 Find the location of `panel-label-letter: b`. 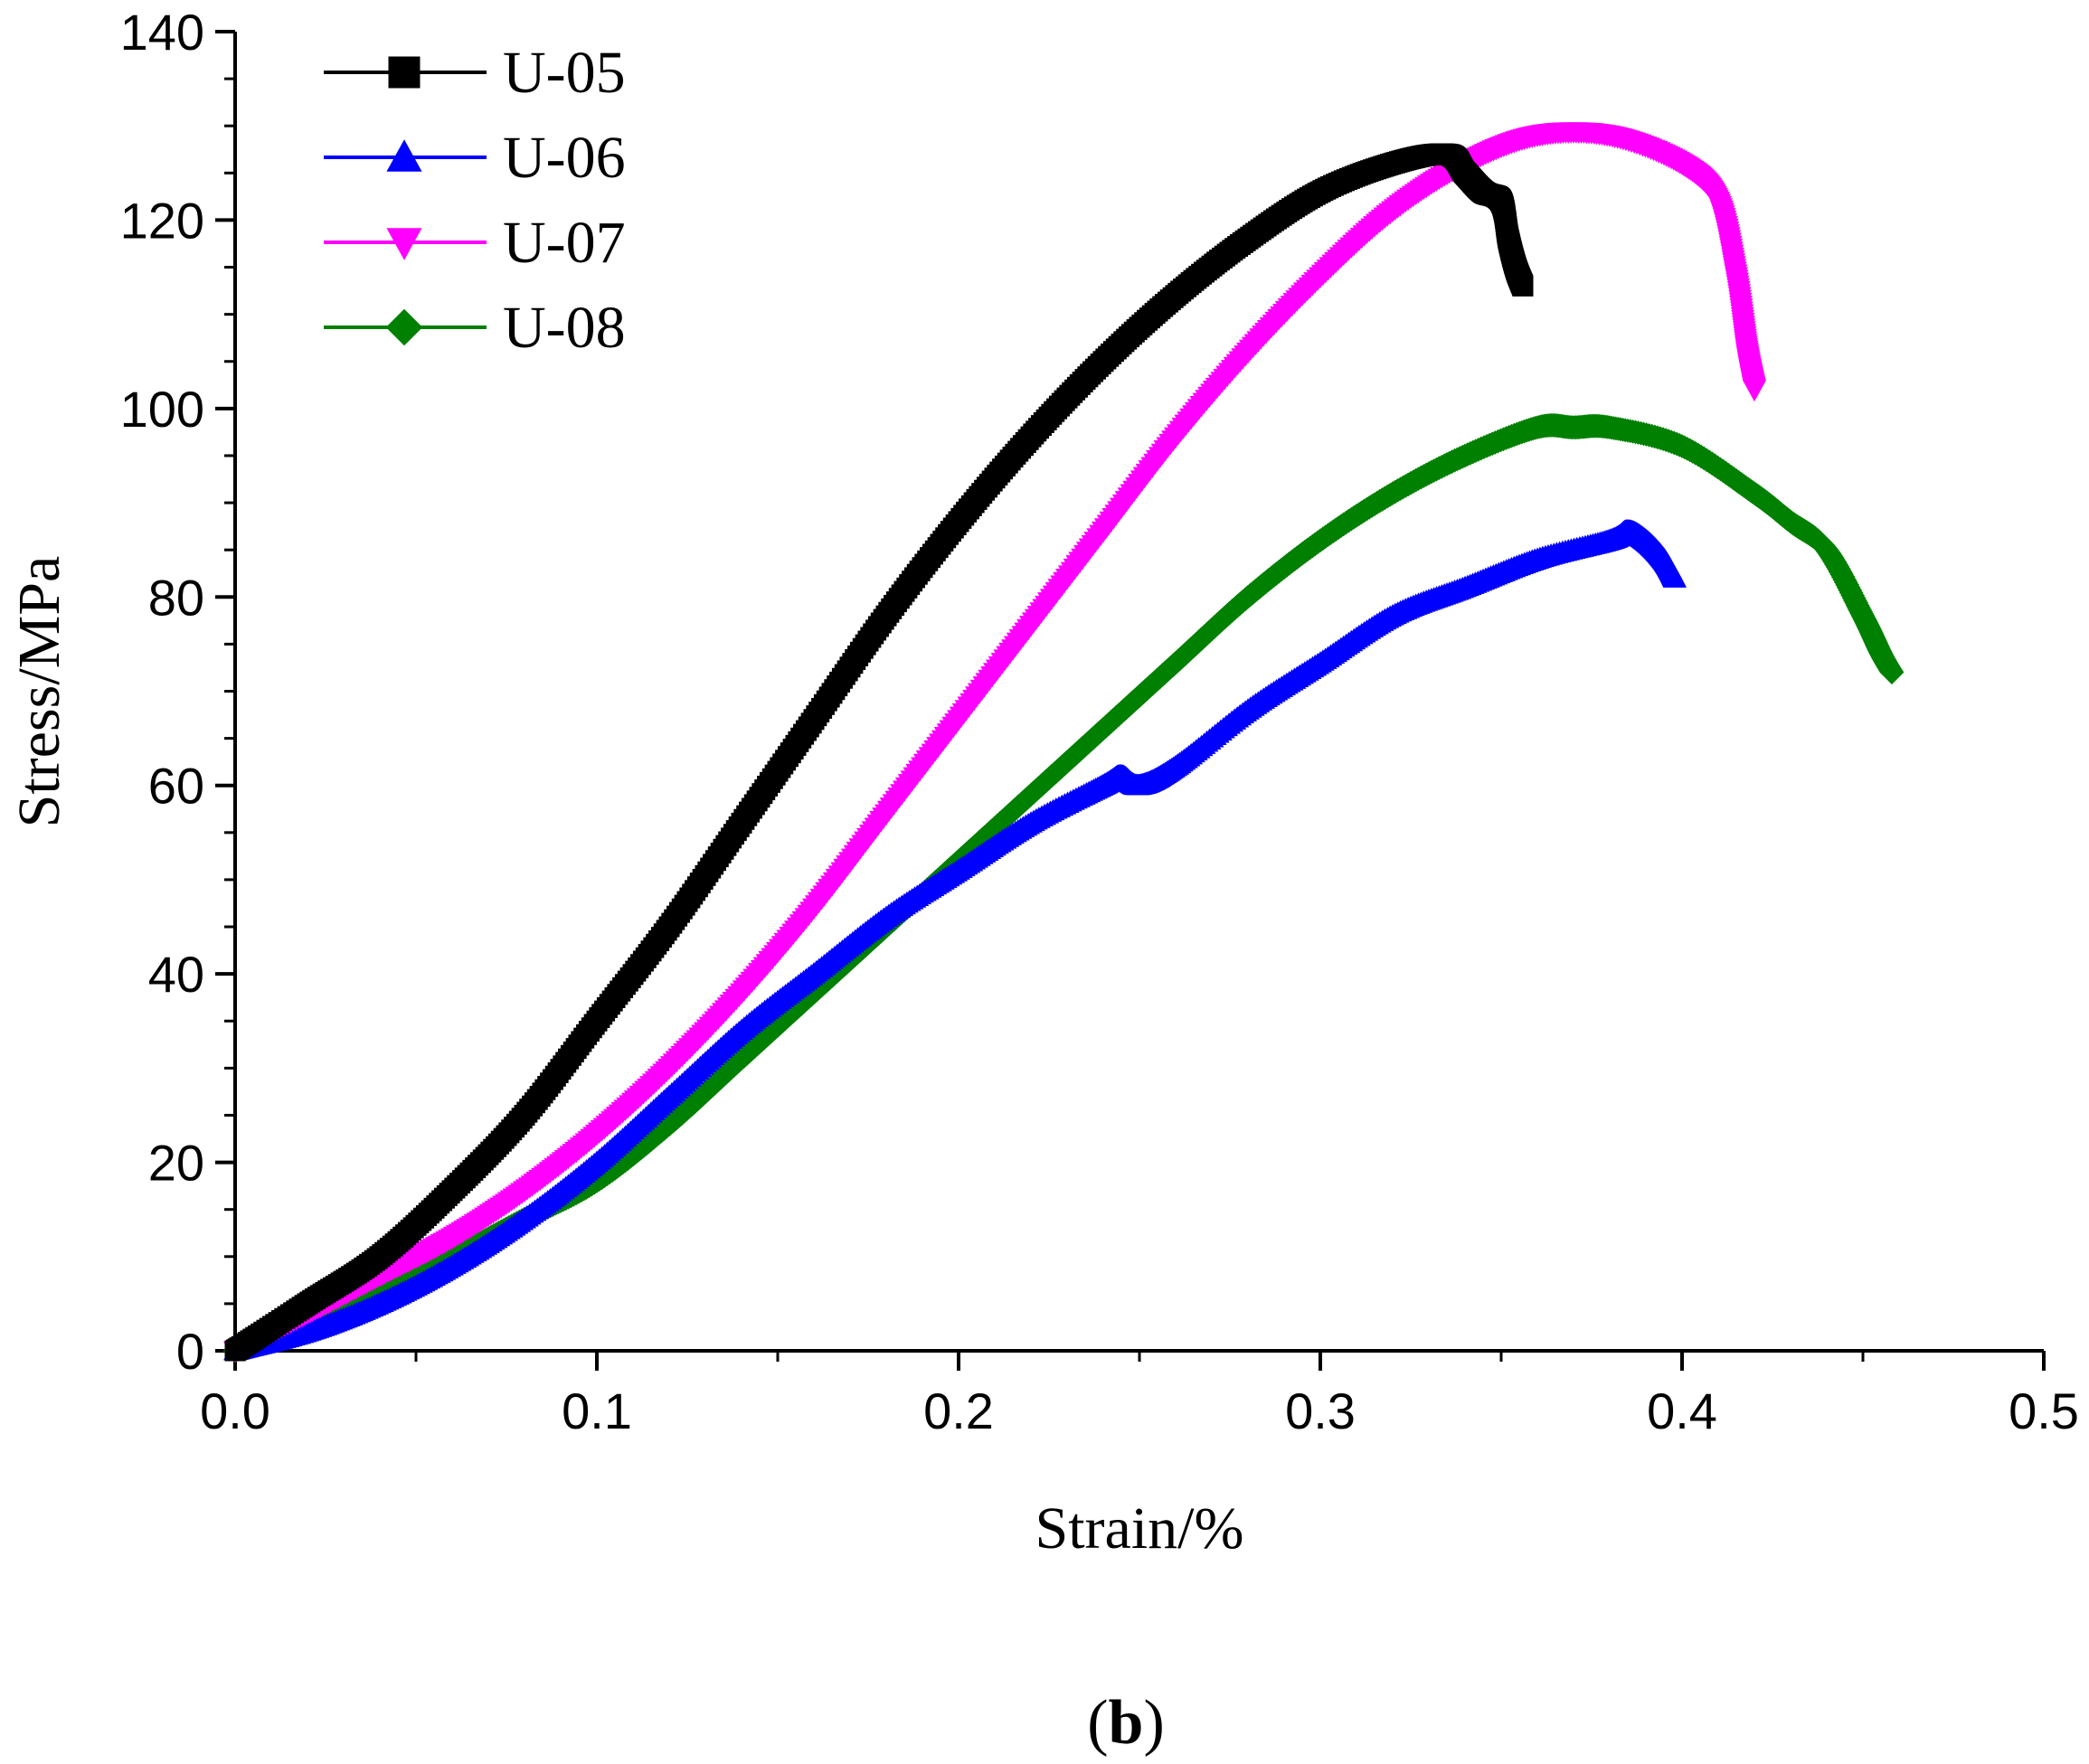

panel-label-letter: b is located at coordinates (1127, 1723).